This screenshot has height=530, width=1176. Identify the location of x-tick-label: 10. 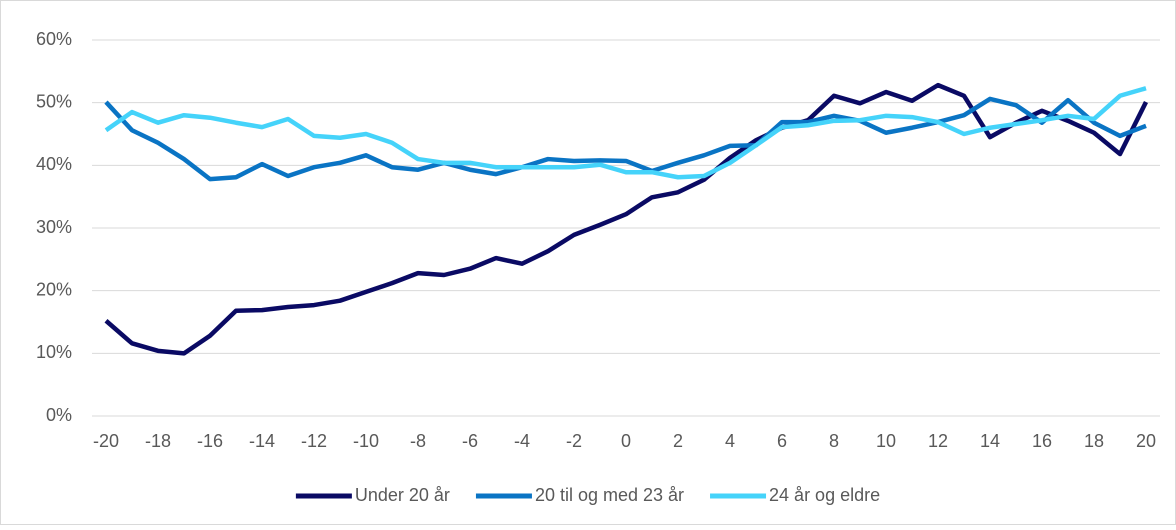
(886, 441).